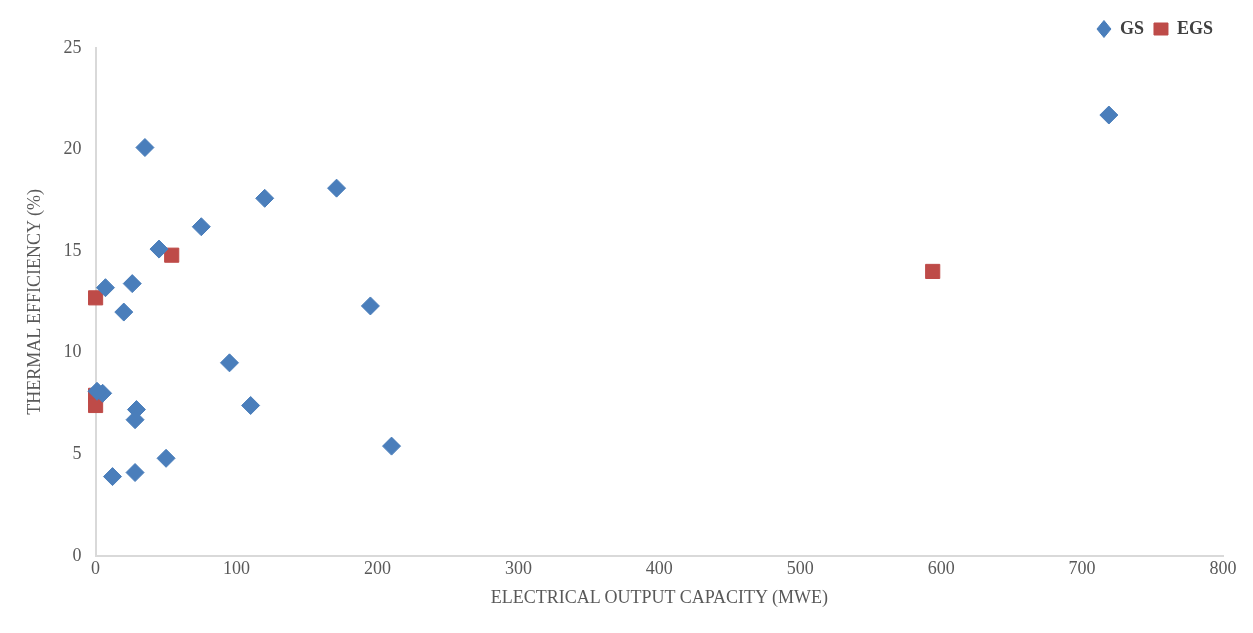  What do you see at coordinates (1131, 27) in the screenshot?
I see `legend-label: GS` at bounding box center [1131, 27].